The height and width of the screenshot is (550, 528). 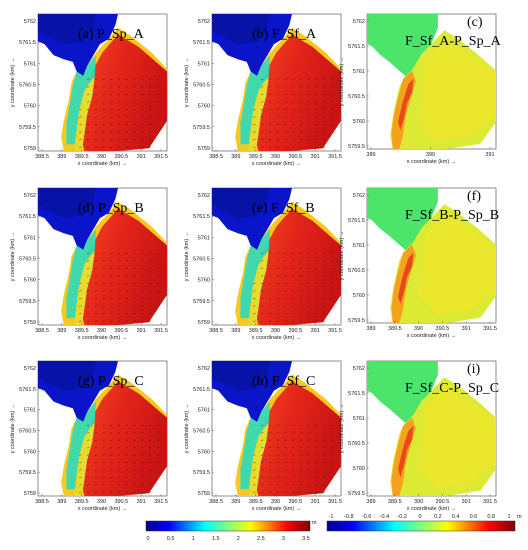 What do you see at coordinates (293, 287) in the screenshot?
I see `velocity-vectors` at bounding box center [293, 287].